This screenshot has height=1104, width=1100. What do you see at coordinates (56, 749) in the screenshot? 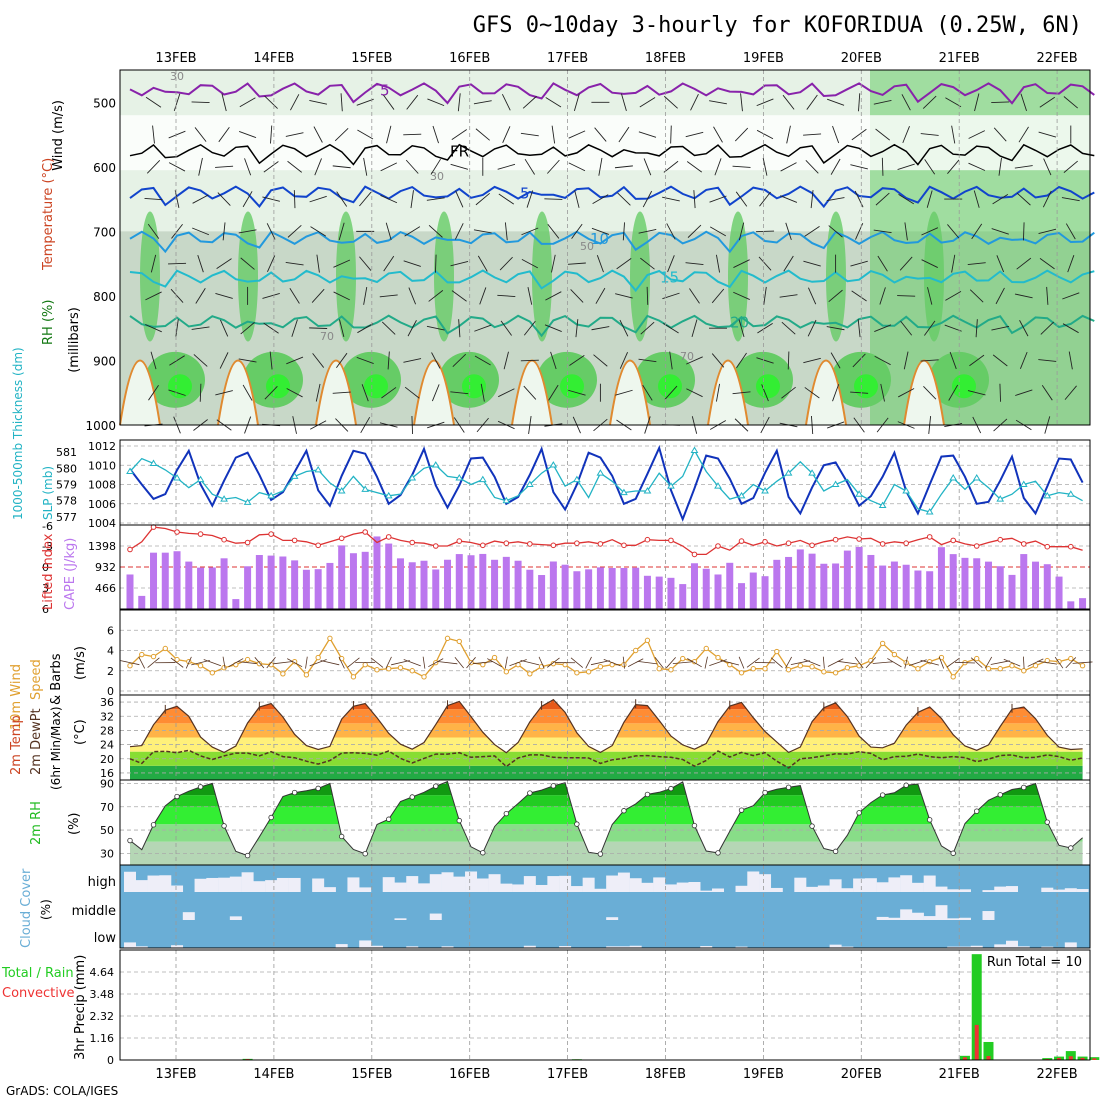
I see `temperature-axis-label-3: (6hr Min/Max)` at bounding box center [56, 749].